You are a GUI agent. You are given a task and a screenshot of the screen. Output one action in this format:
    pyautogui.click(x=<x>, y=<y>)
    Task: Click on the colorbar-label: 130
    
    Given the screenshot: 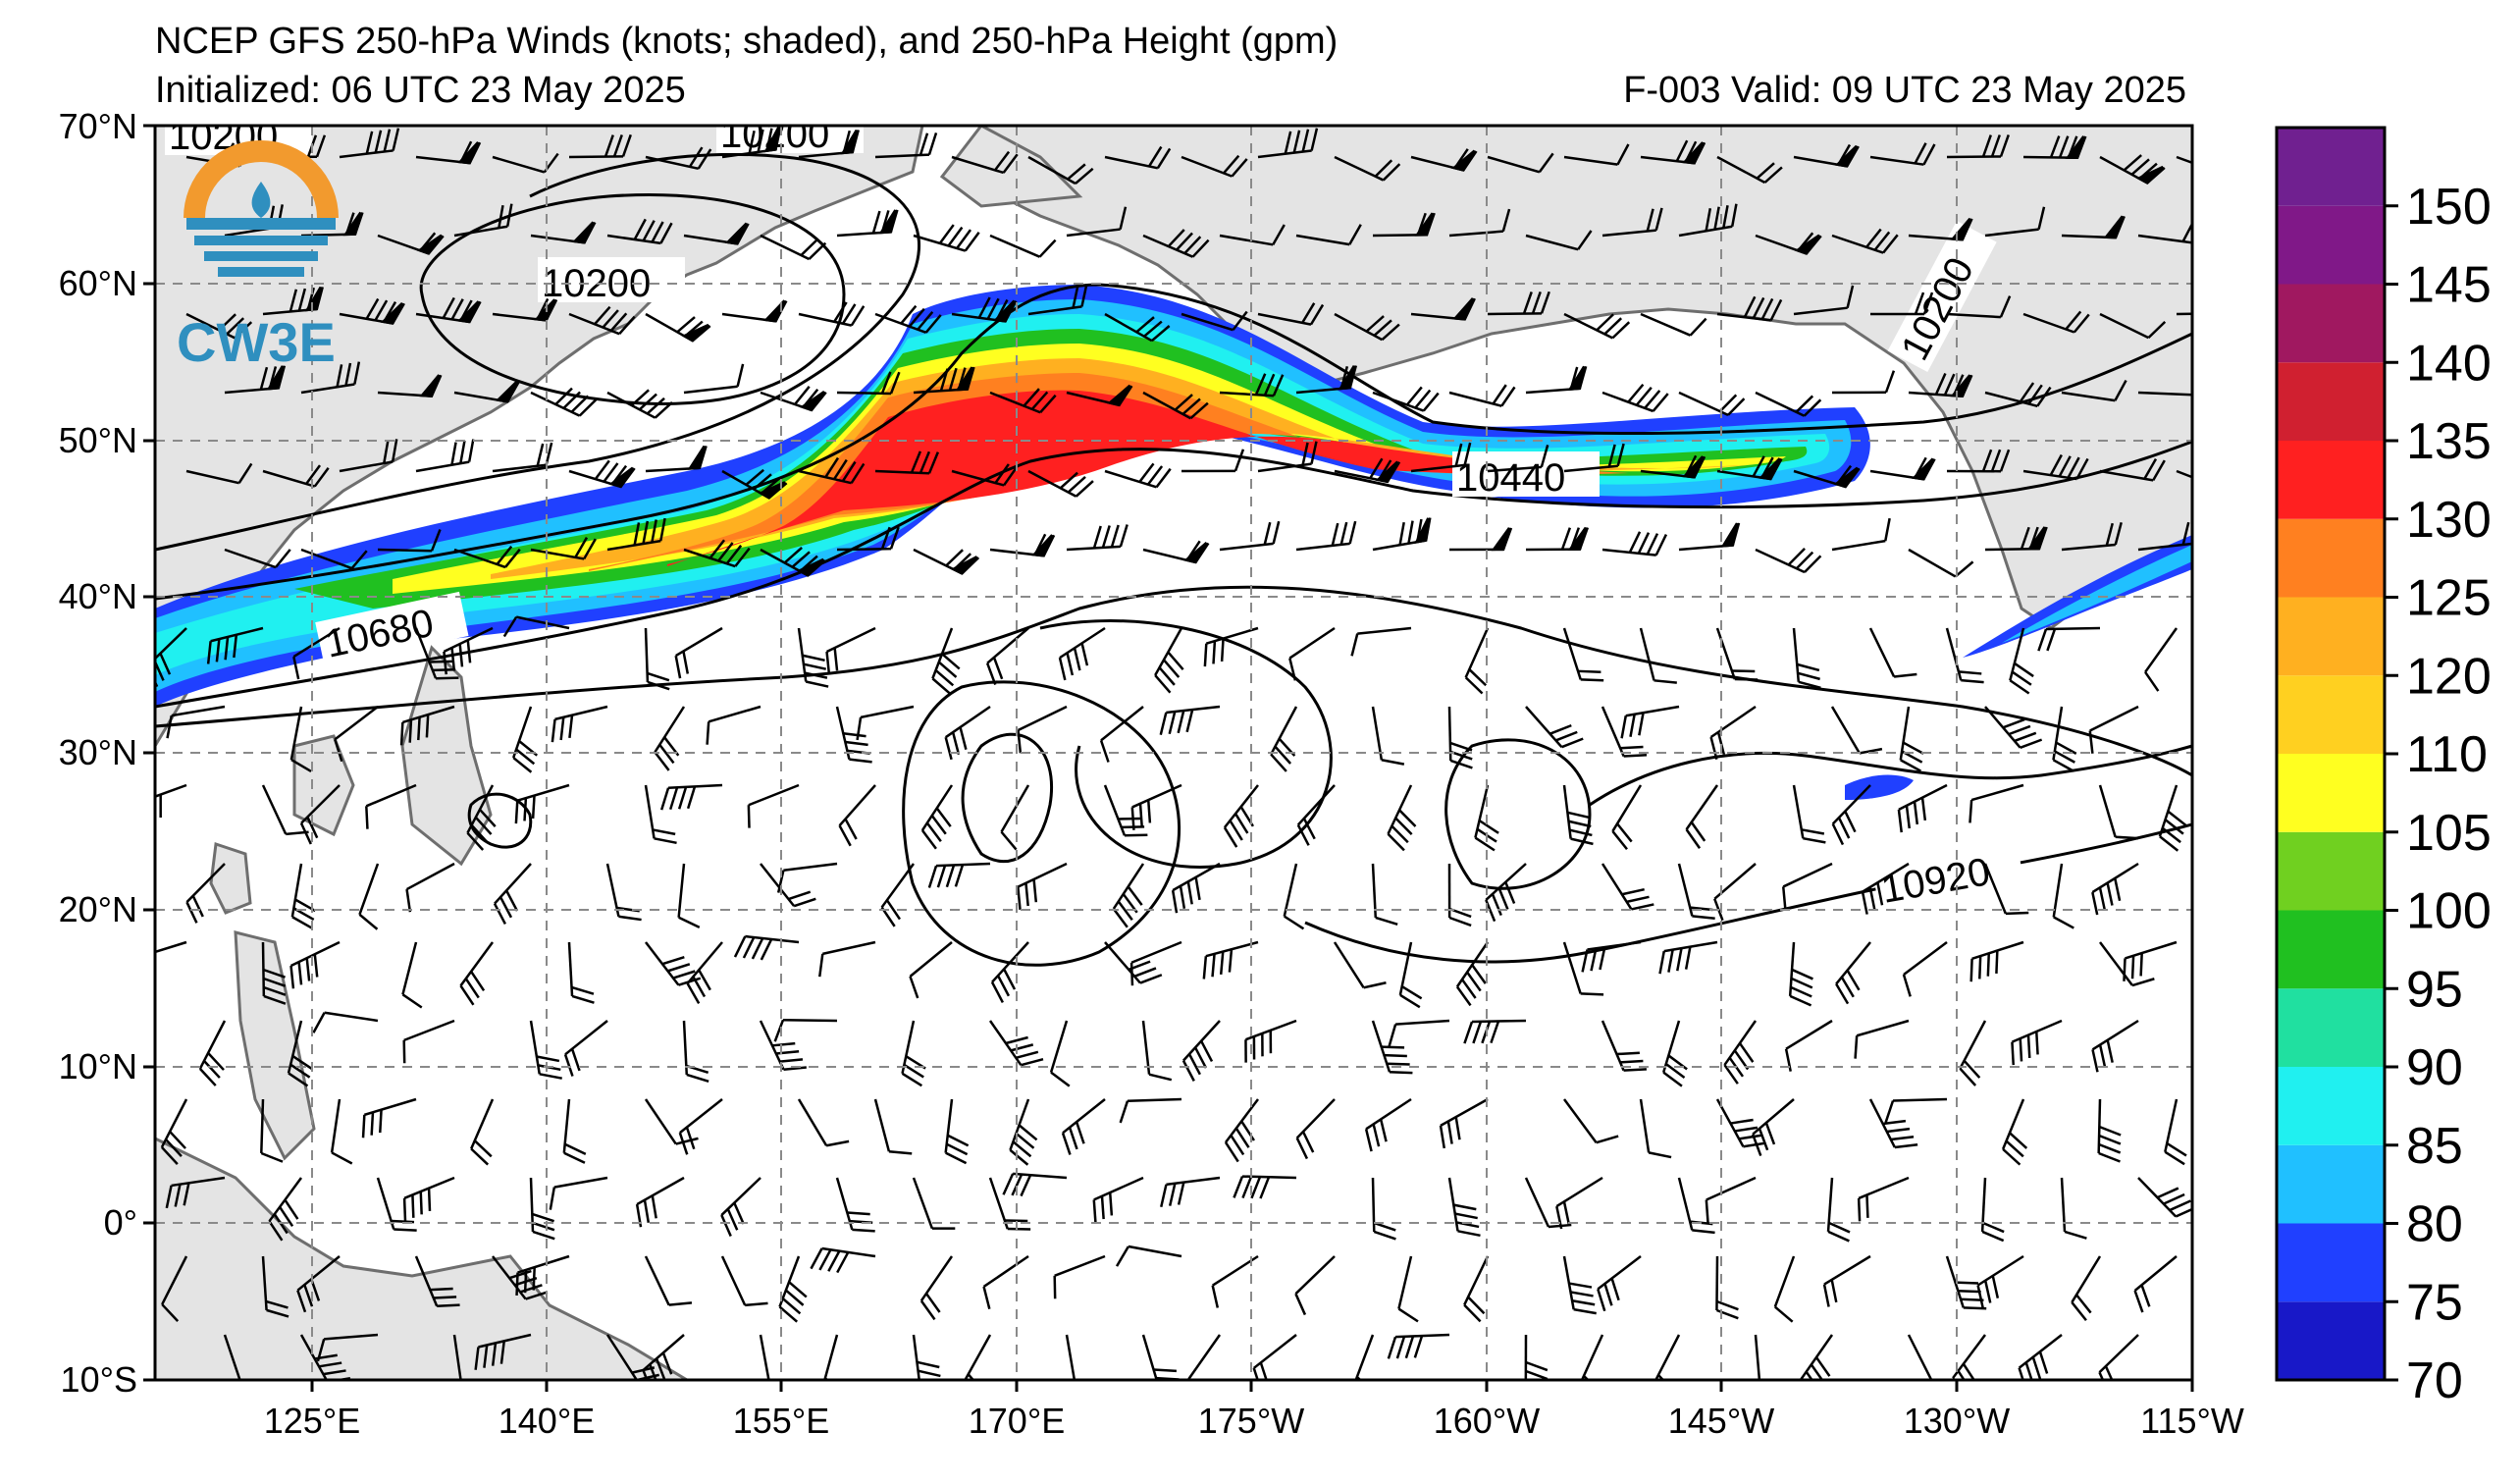 What is the action you would take?
    pyautogui.click(x=2449, y=520)
    